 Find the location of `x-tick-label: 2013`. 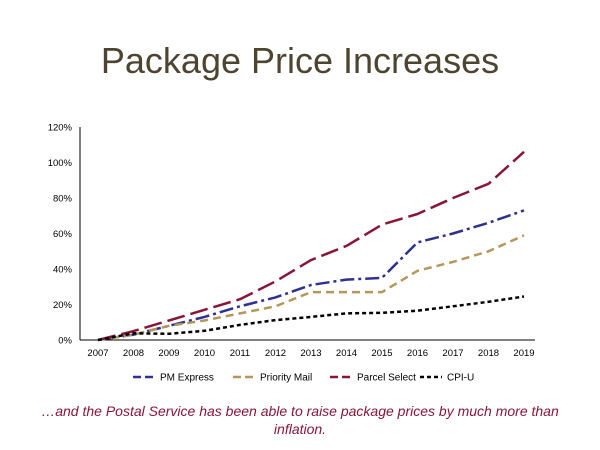

x-tick-label: 2013 is located at coordinates (310, 353).